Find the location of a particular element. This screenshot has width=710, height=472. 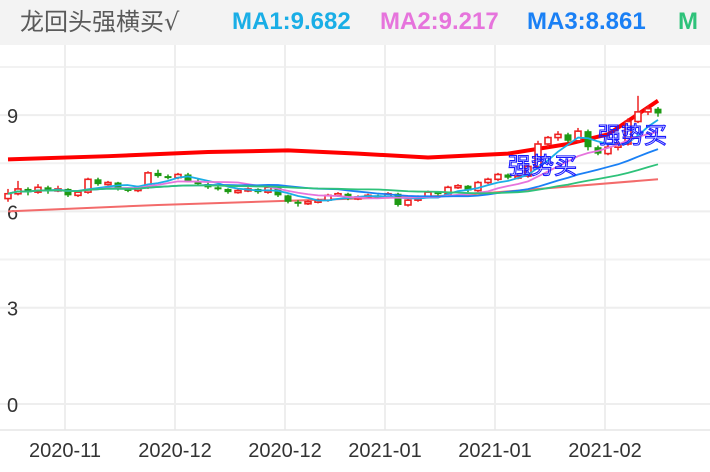

ma1-value: MA1:9.682 is located at coordinates (291, 21).